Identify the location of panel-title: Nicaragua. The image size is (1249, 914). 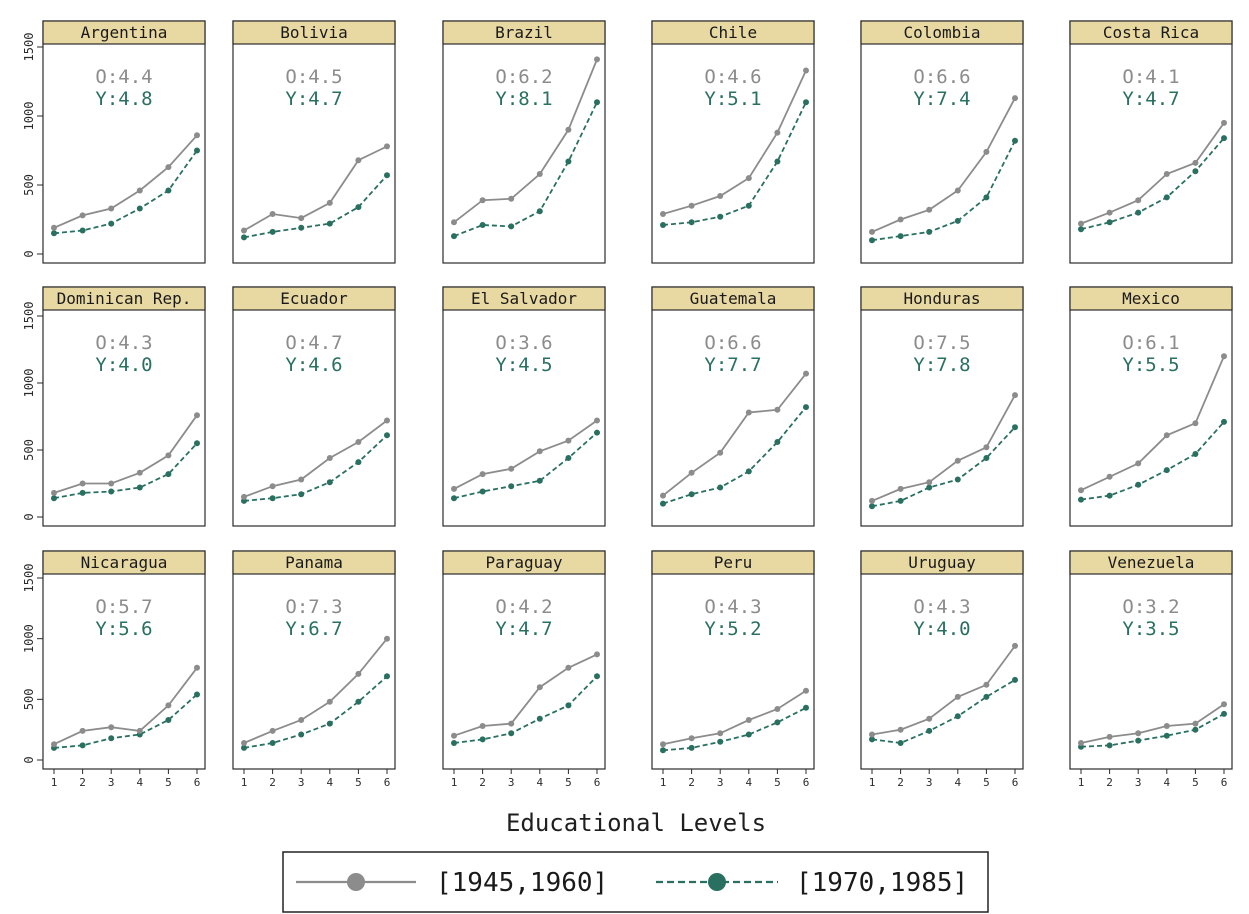
(124, 562).